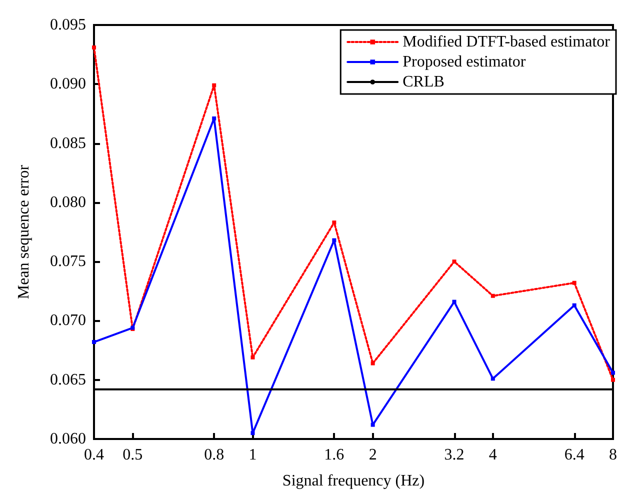 The image size is (628, 502). I want to click on x-axis-title: Signal frequency (Hz), so click(353, 481).